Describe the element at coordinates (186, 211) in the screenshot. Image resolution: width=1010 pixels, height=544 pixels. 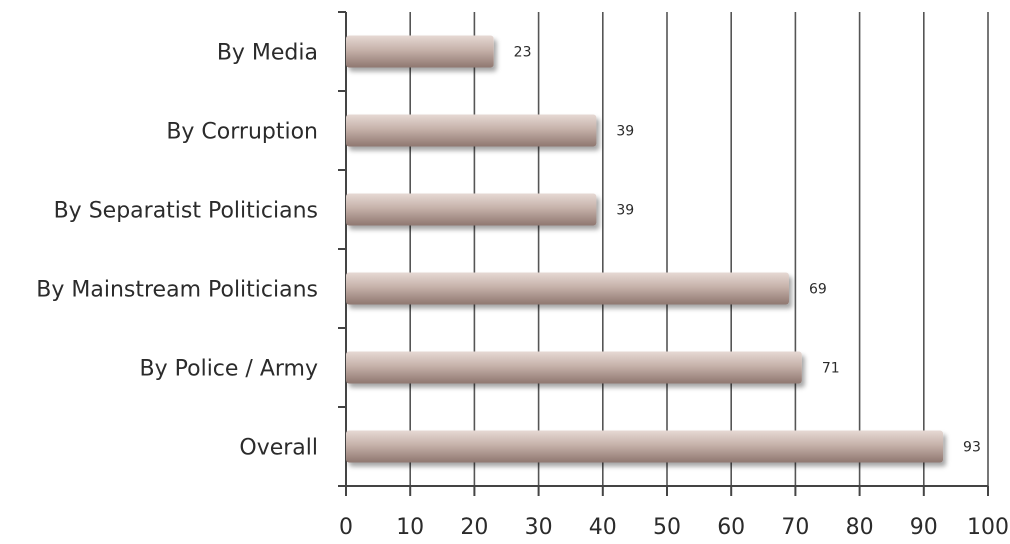
I see `category-label: By Separatist Politicians` at that location.